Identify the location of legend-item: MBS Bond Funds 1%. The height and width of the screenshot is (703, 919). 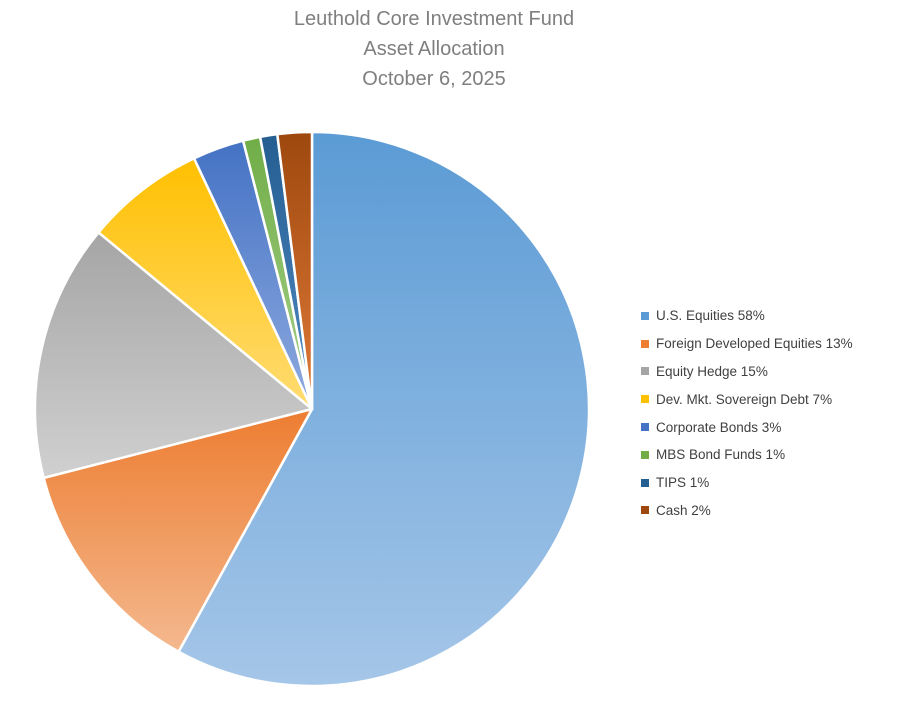
(747, 455).